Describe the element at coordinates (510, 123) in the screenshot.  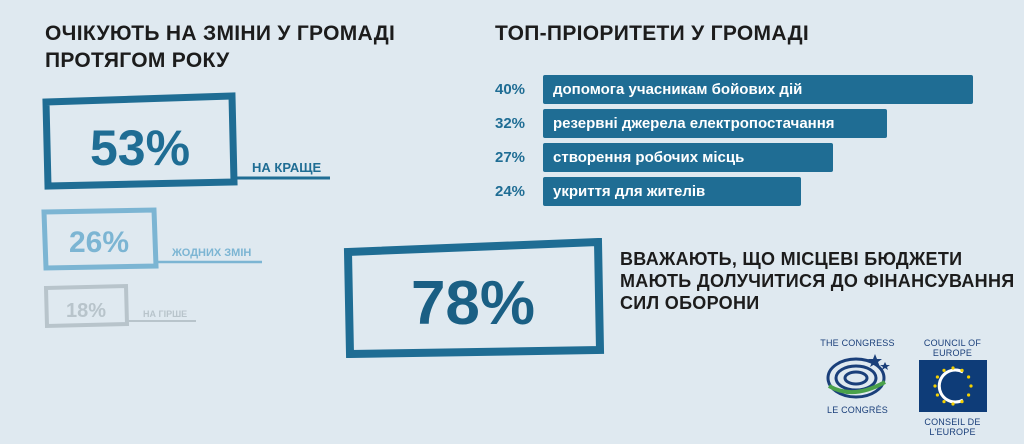
I see `bar-value-label: 32%` at that location.